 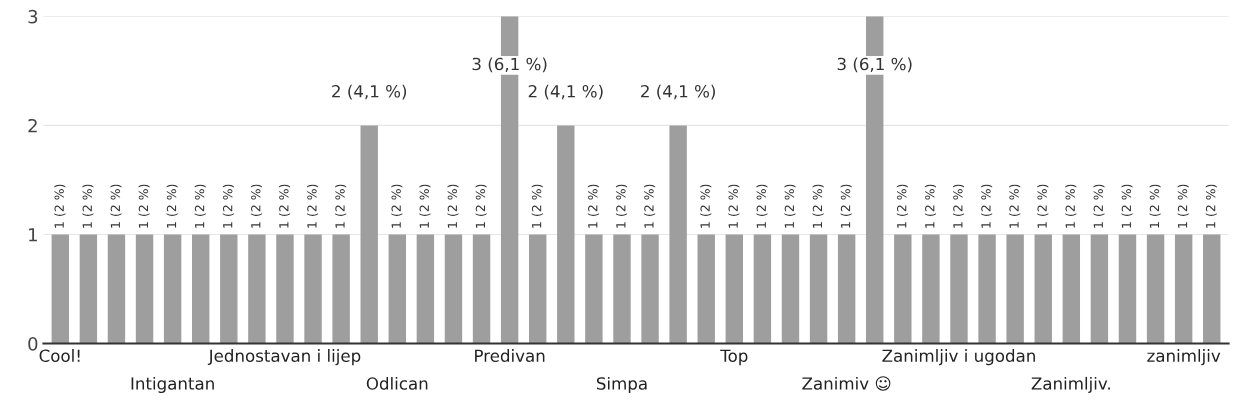 I want to click on y-tick-label: 0, so click(x=33, y=344).